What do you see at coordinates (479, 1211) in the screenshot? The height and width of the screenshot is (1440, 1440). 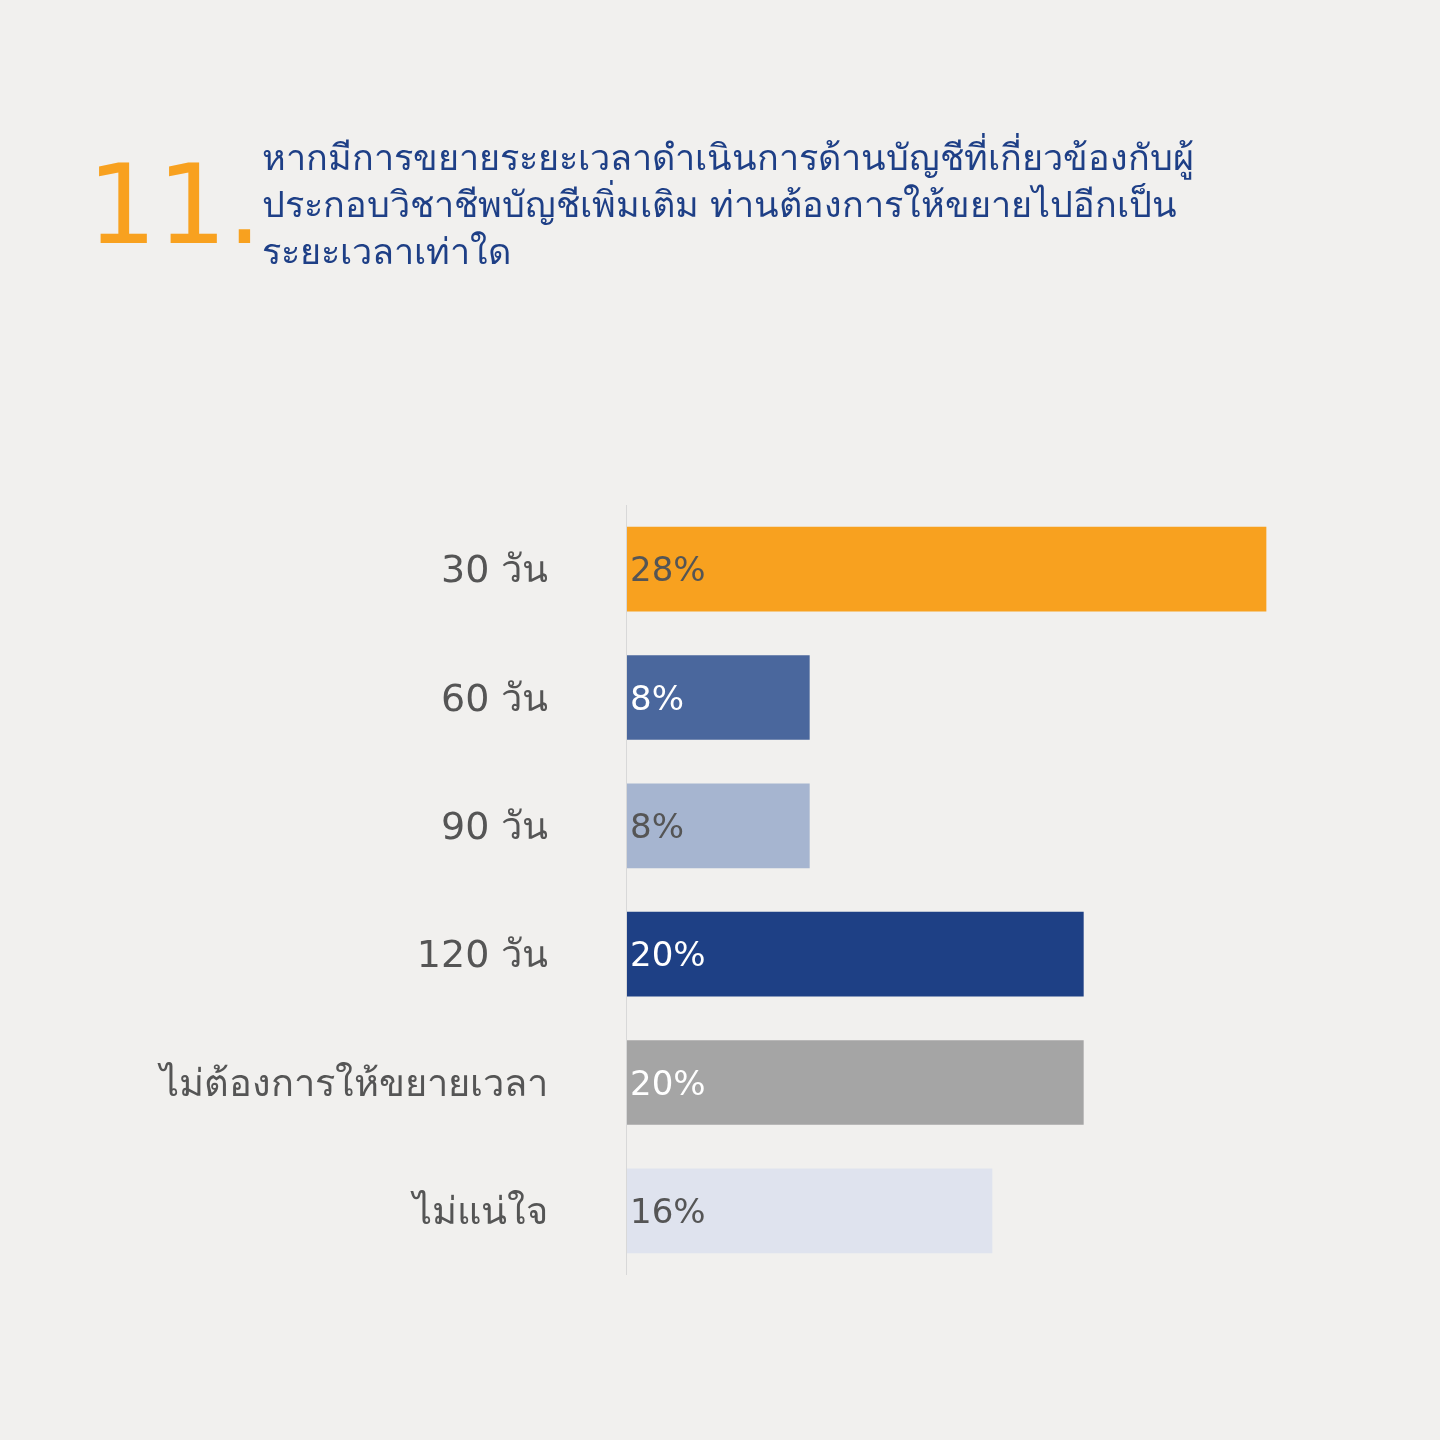 I see `y-tick-label: ไม่แน่ใจ` at bounding box center [479, 1211].